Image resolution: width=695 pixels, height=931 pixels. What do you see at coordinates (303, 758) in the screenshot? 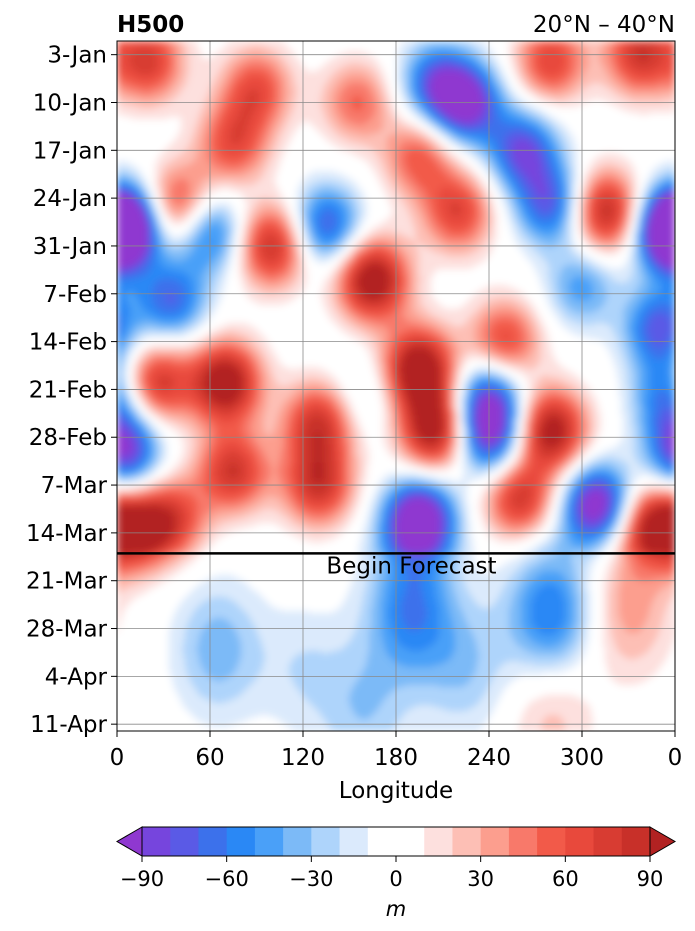
I see `x-tick-label-120: 120` at bounding box center [303, 758].